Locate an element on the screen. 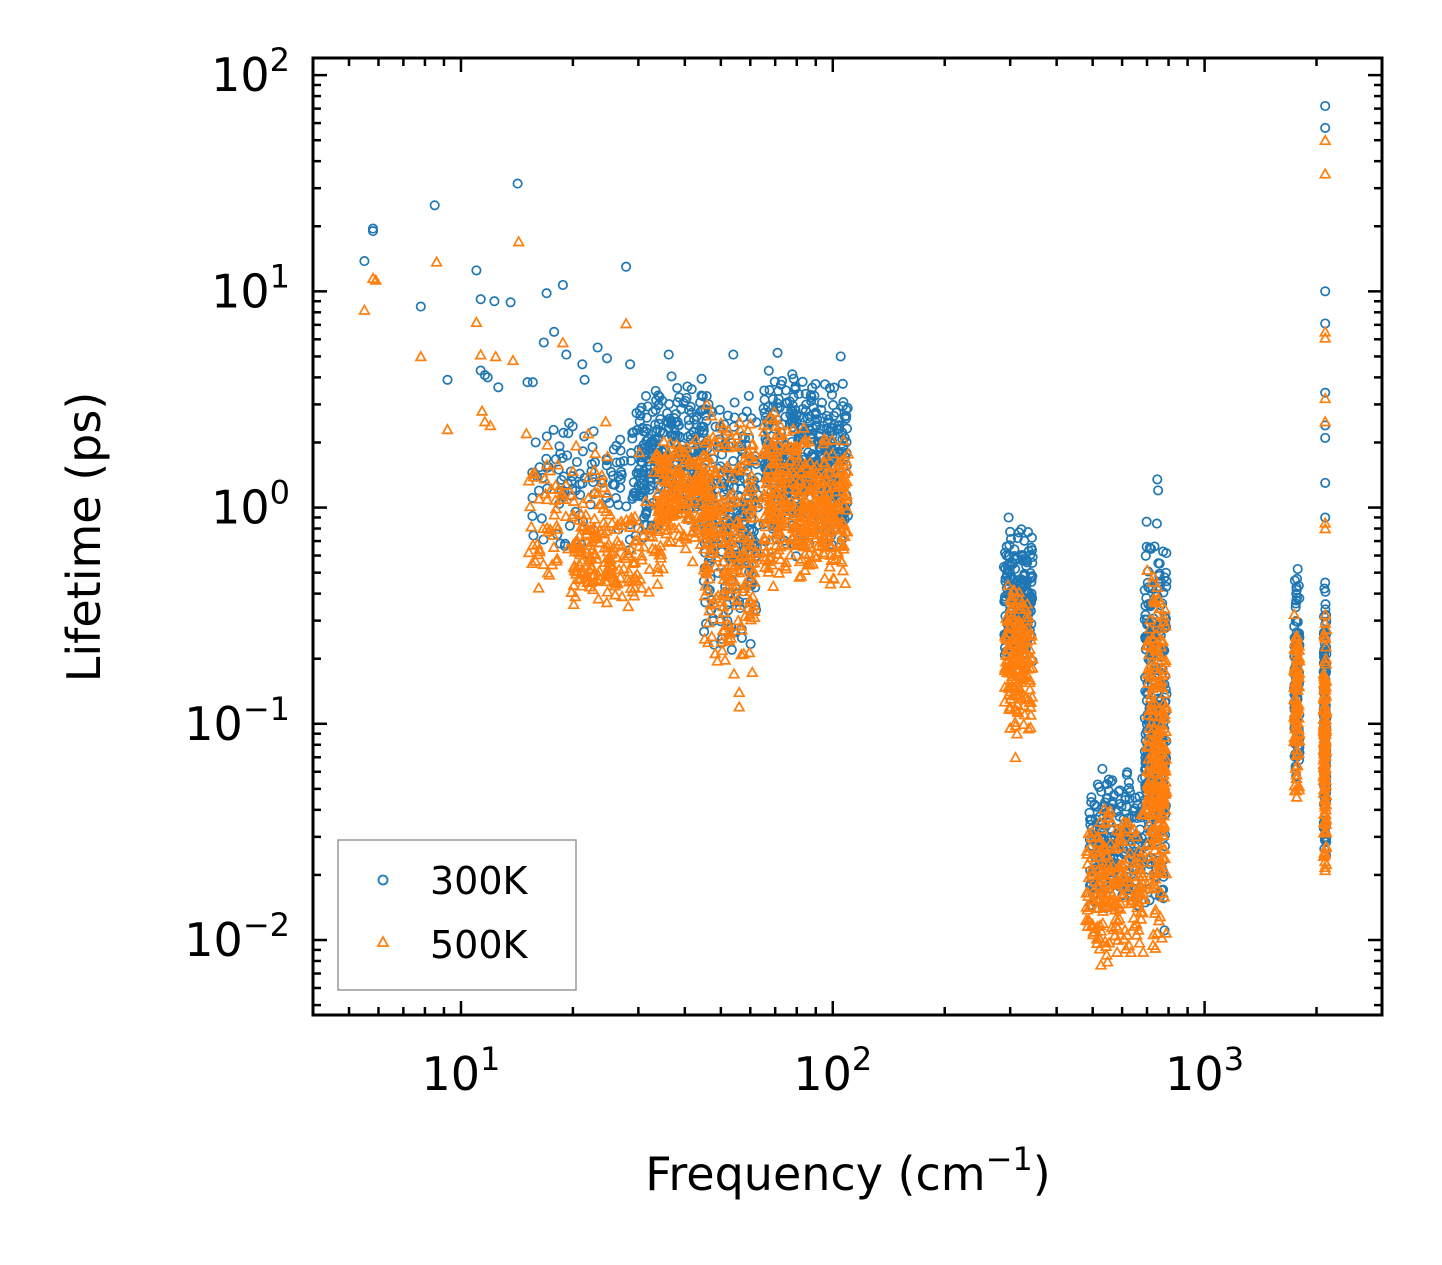 Image resolution: width=1442 pixels, height=1265 pixels. point-300K-2096 is located at coordinates (476, 270).